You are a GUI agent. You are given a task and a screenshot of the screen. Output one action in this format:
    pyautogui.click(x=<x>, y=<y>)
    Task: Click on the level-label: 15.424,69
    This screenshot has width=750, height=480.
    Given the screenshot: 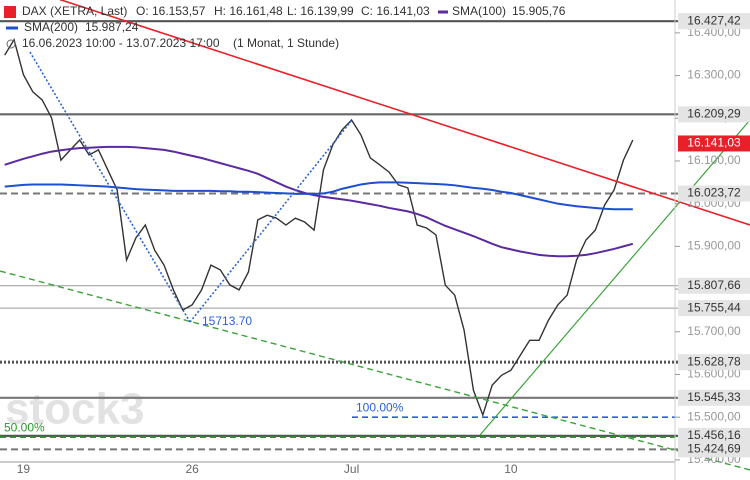 What is the action you would take?
    pyautogui.click(x=714, y=448)
    